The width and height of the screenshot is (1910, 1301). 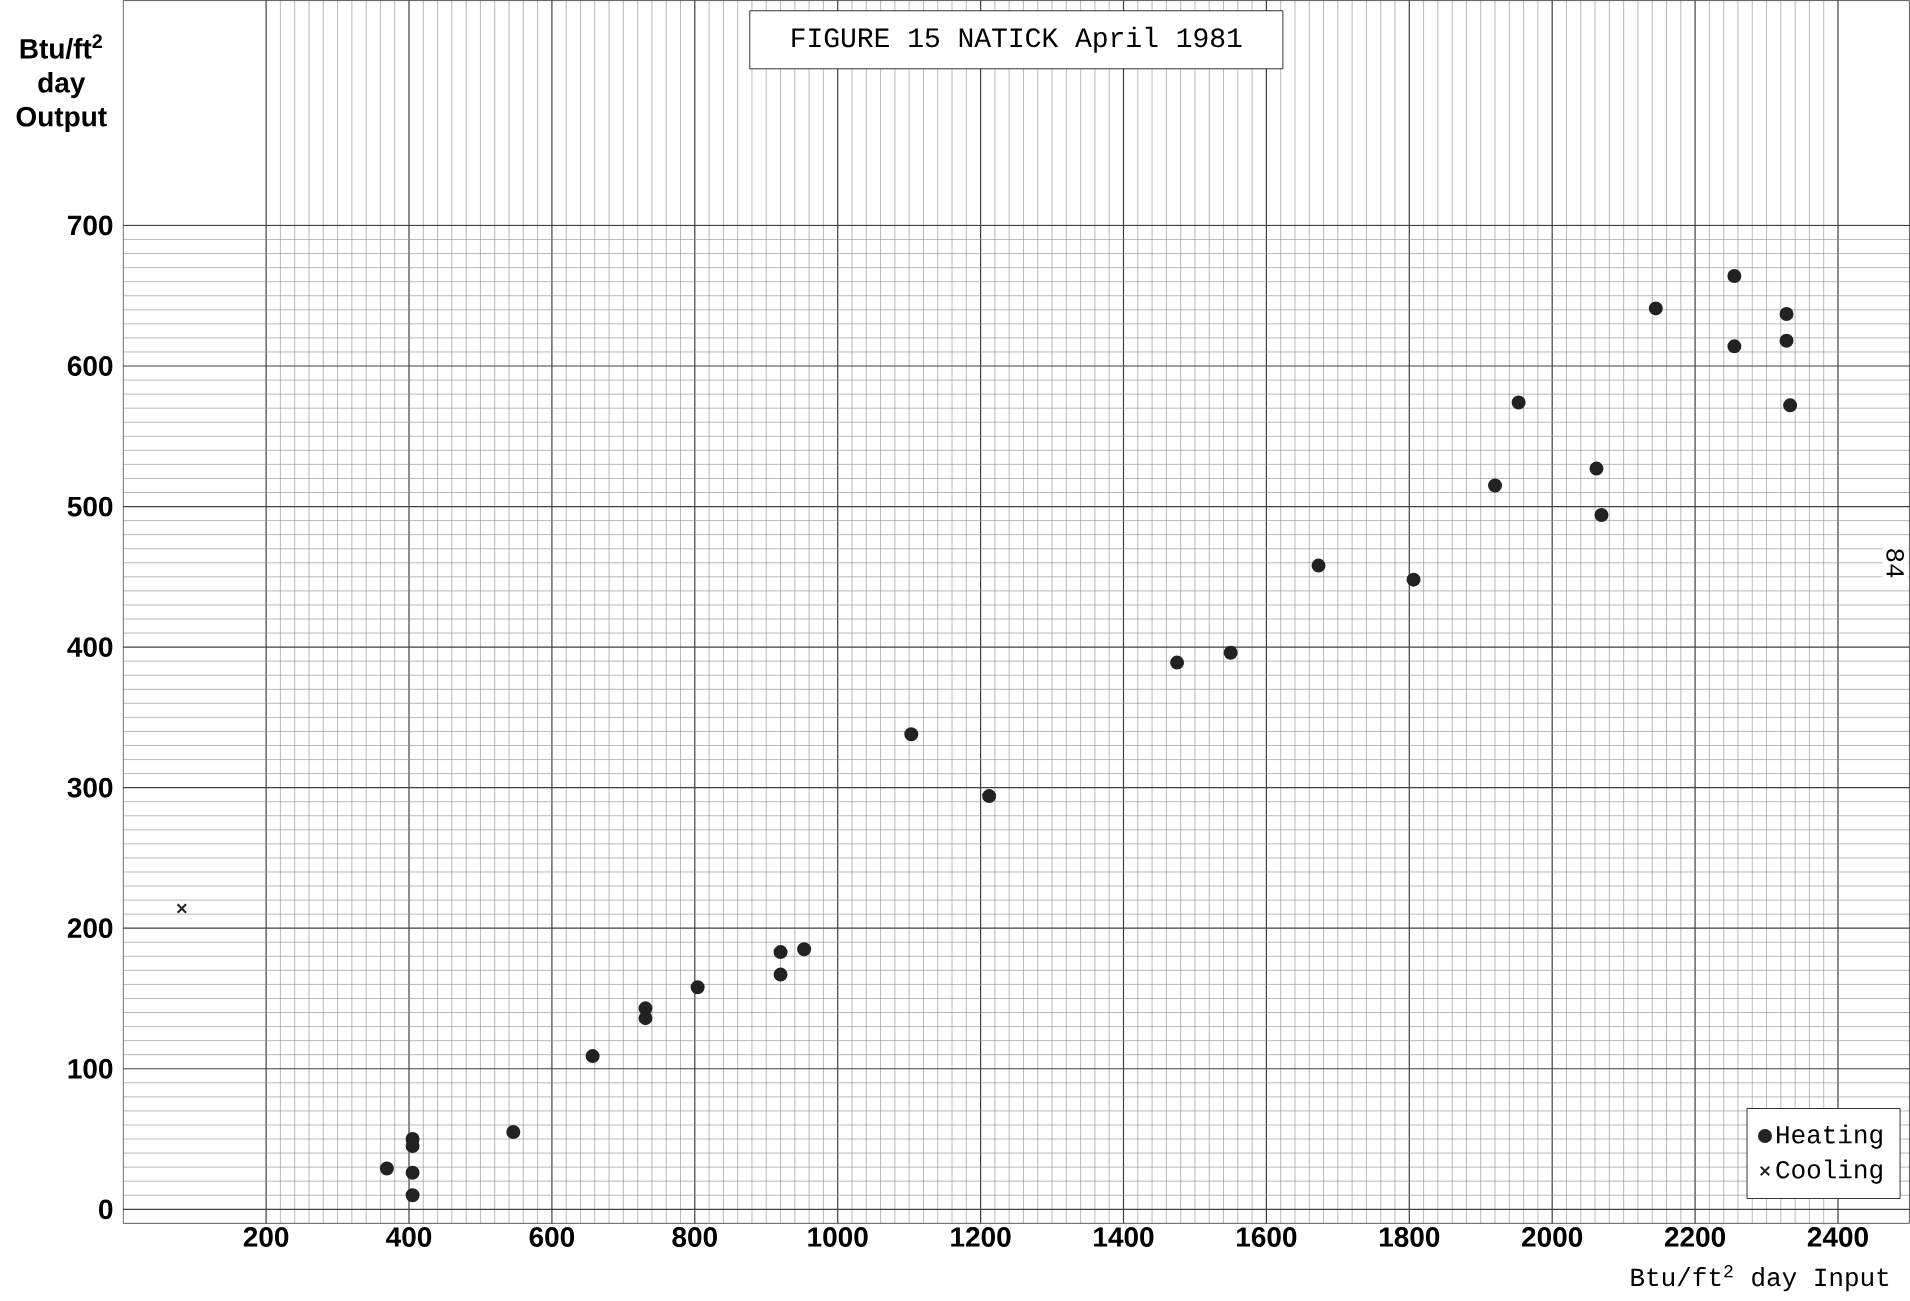 What do you see at coordinates (409, 1237) in the screenshot?
I see `x-tick-label: 400` at bounding box center [409, 1237].